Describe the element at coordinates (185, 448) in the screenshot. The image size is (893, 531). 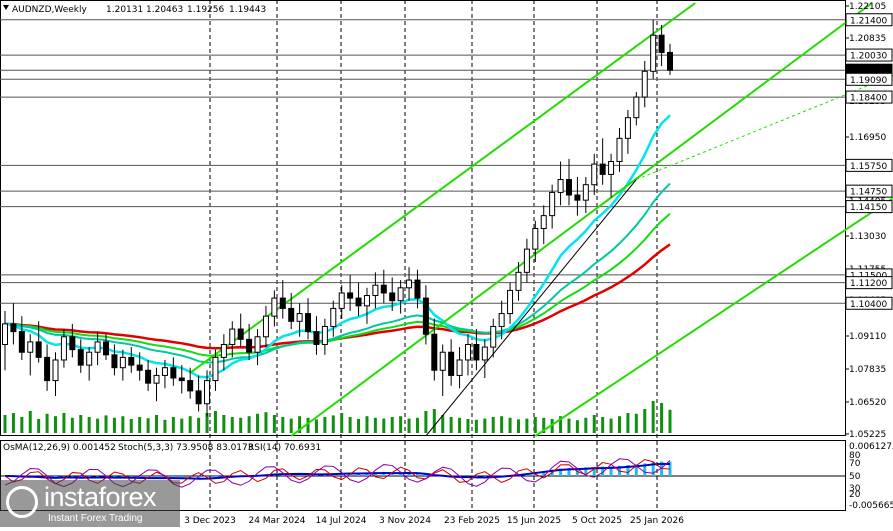
I see `stoch-label: Stoch(5,3,3) 73.9508 83.0173` at that location.